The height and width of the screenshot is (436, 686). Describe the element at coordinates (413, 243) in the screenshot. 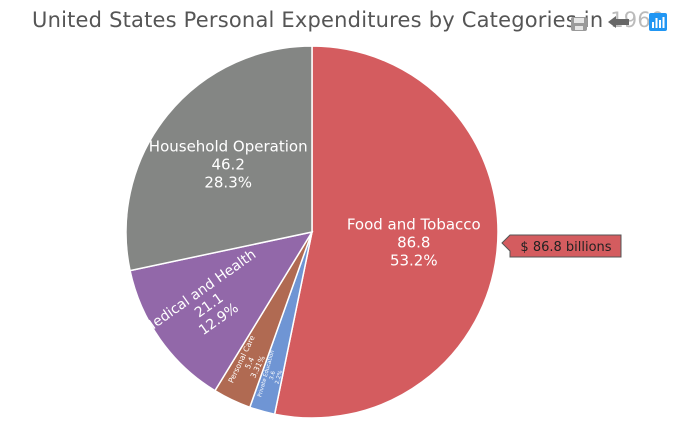

I see `slice-label-value: 86.8` at that location.